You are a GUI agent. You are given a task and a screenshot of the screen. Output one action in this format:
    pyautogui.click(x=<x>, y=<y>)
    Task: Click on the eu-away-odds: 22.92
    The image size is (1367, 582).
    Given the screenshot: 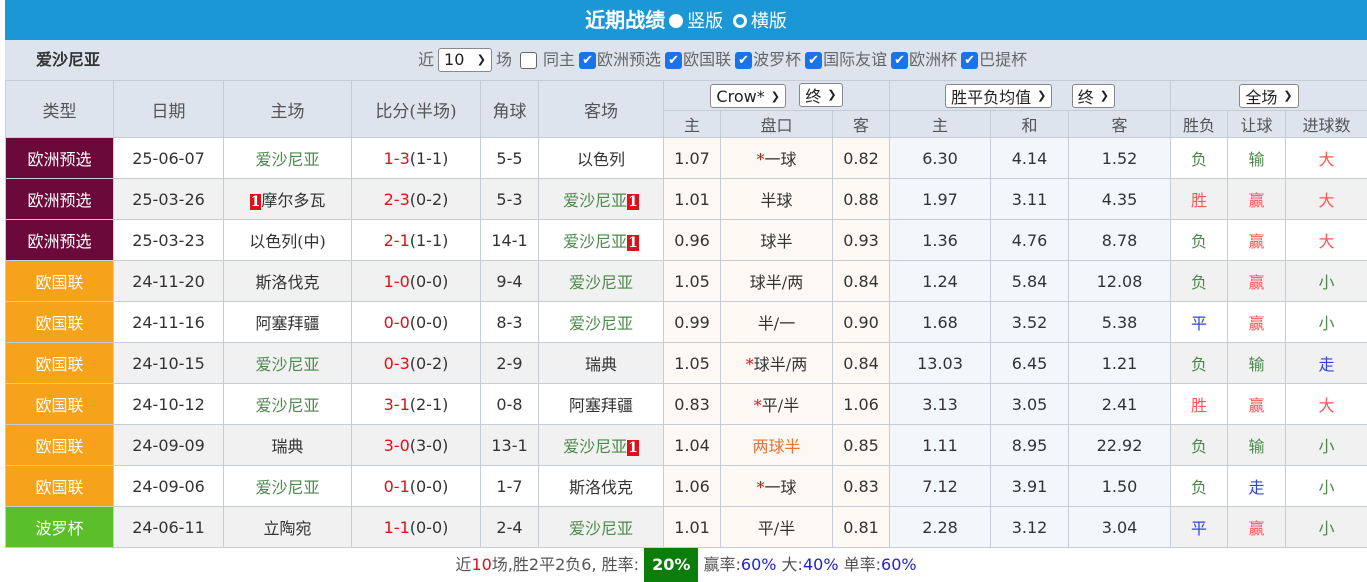 What is the action you would take?
    pyautogui.click(x=1120, y=445)
    